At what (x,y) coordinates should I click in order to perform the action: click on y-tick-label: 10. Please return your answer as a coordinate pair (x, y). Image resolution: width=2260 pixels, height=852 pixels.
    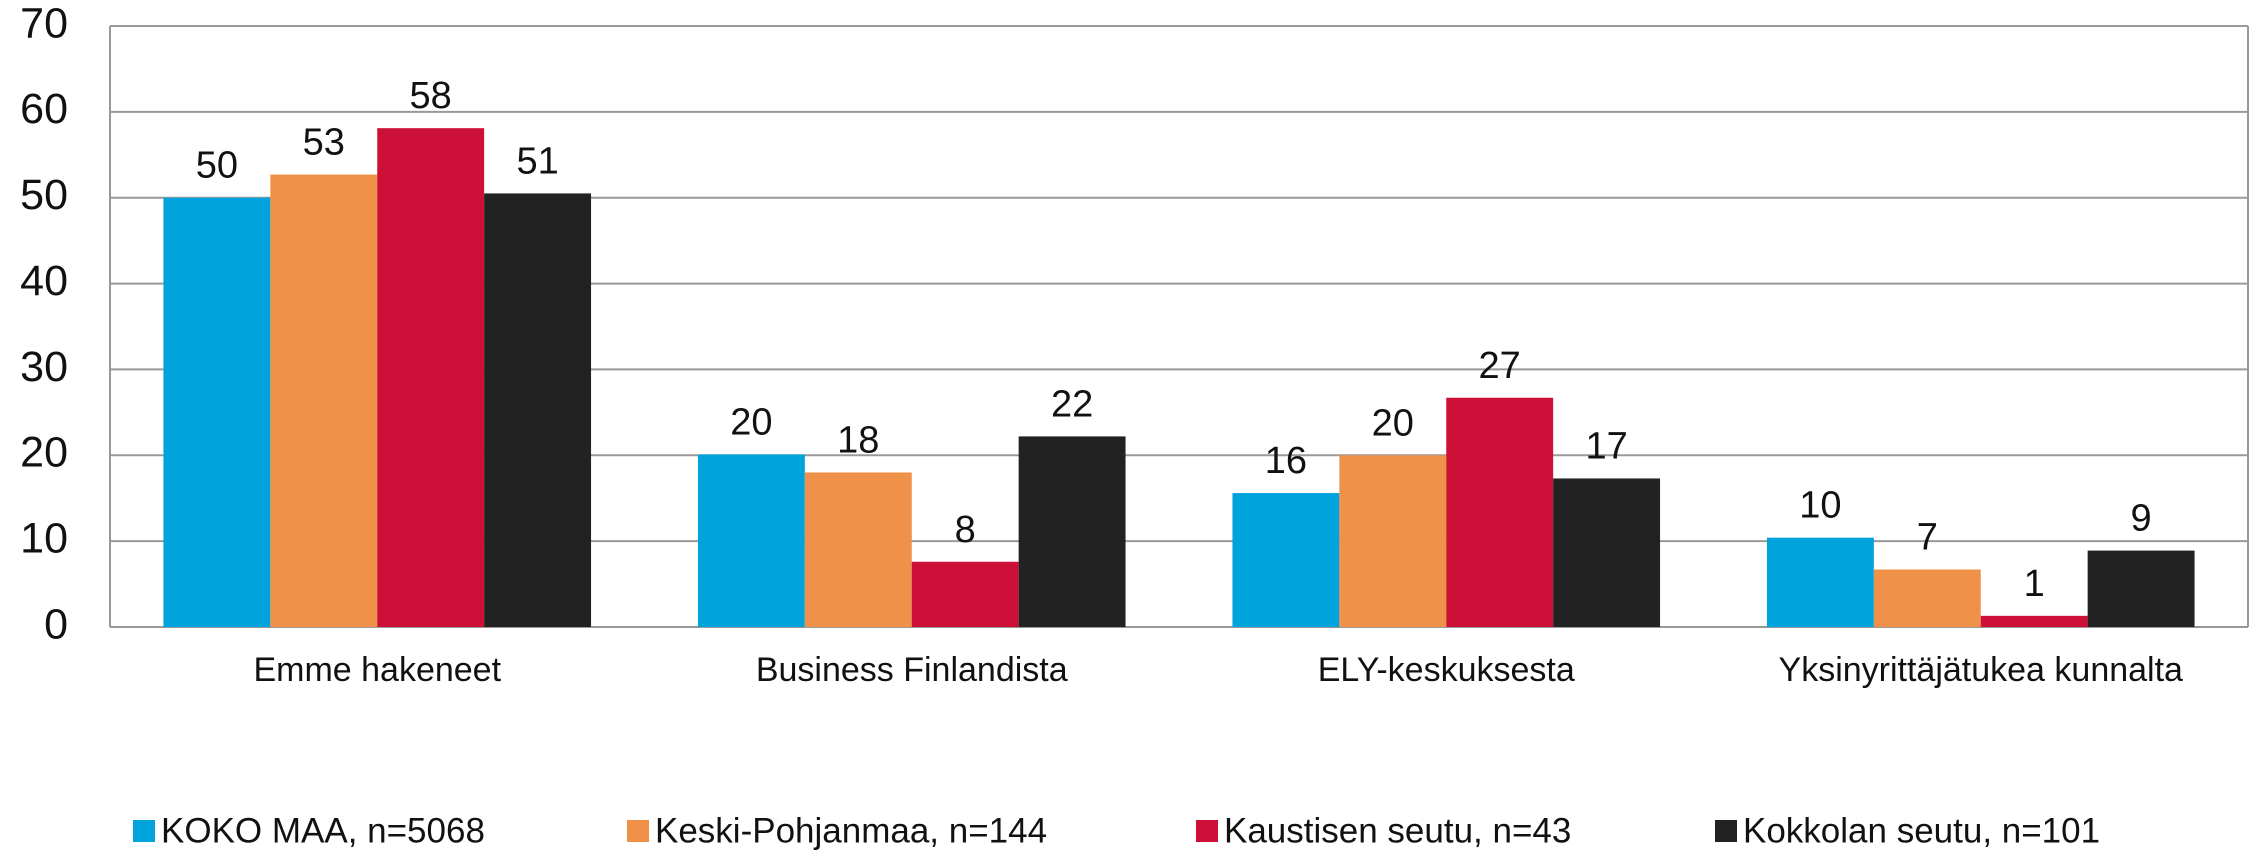
    Looking at the image, I should click on (44, 539).